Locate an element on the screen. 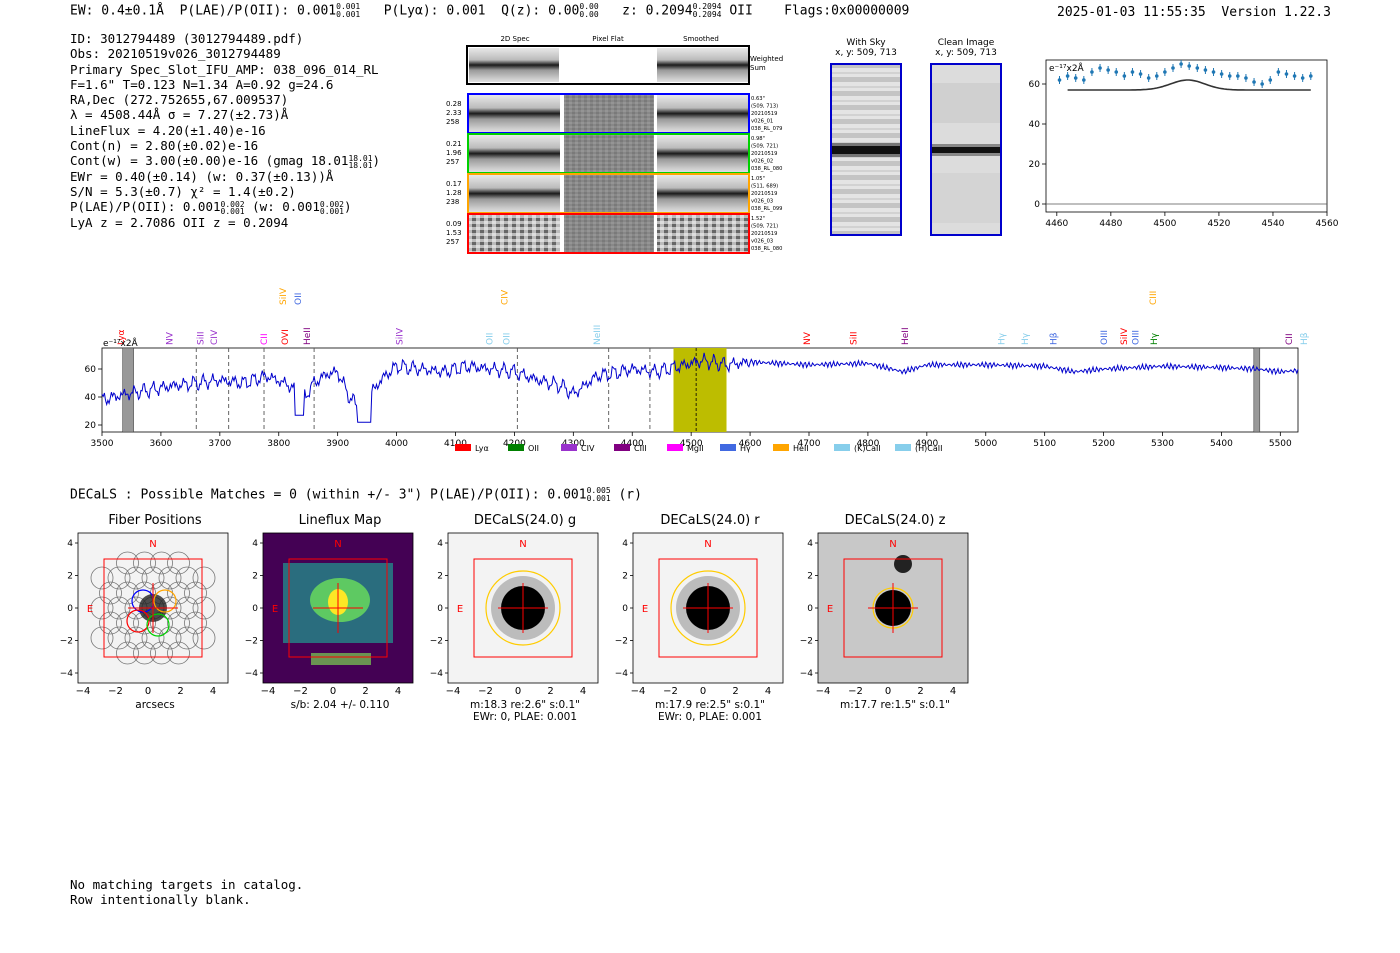 This screenshot has height=953, width=1400. zoom-fit-curve is located at coordinates (1189, 85).